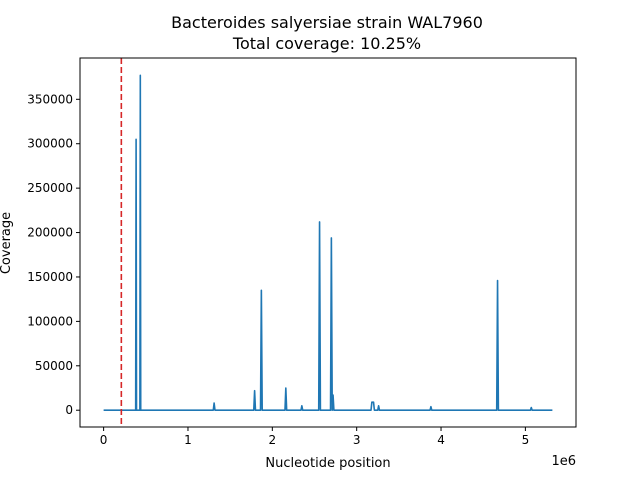 This screenshot has height=480, width=640. What do you see at coordinates (526, 440) in the screenshot?
I see `x-tick-label: 5` at bounding box center [526, 440].